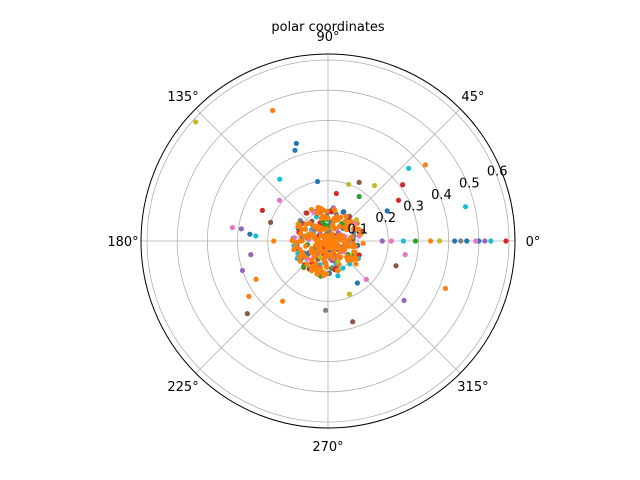  What do you see at coordinates (182, 97) in the screenshot?
I see `theta-tick-label: 135°` at bounding box center [182, 97].